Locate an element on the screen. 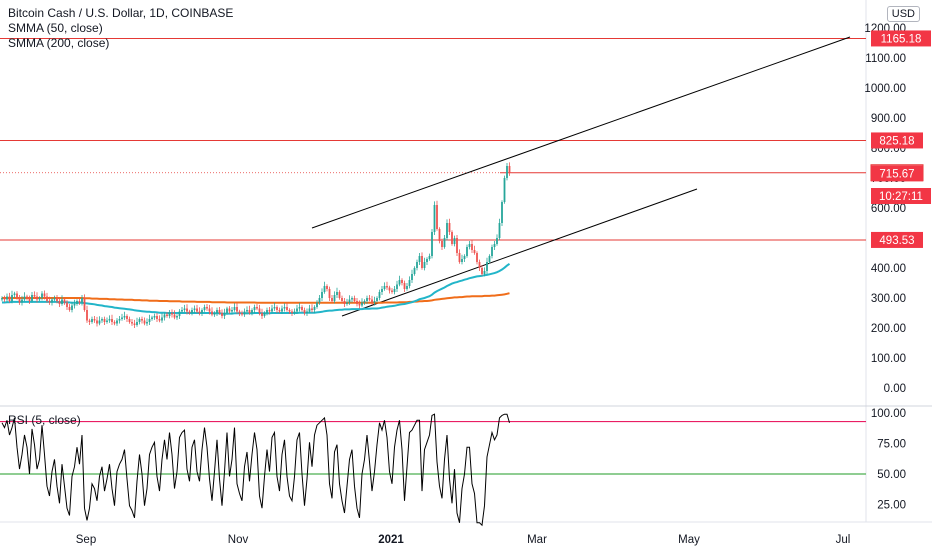 Image resolution: width=932 pixels, height=550 pixels. time-axis: Sep Nov 2021 Mar May Jul is located at coordinates (463, 540).